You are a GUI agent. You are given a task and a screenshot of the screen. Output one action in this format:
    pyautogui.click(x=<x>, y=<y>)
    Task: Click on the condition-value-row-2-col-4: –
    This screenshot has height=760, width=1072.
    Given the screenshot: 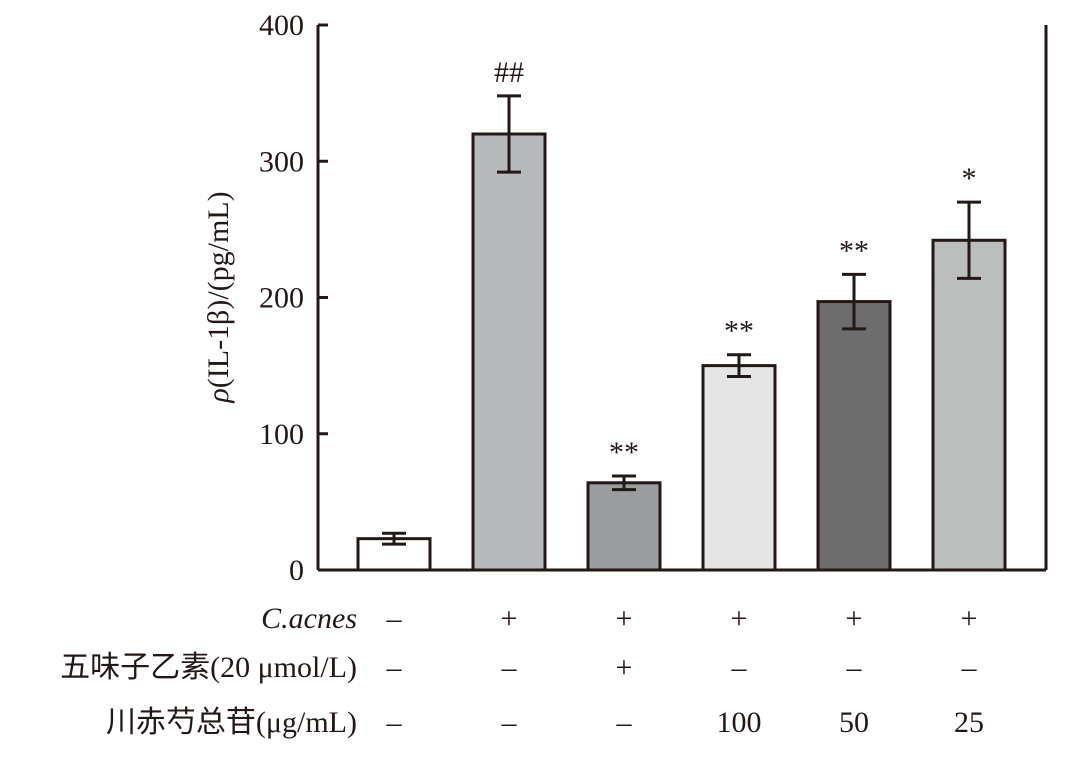 What is the action you would take?
    pyautogui.click(x=739, y=667)
    